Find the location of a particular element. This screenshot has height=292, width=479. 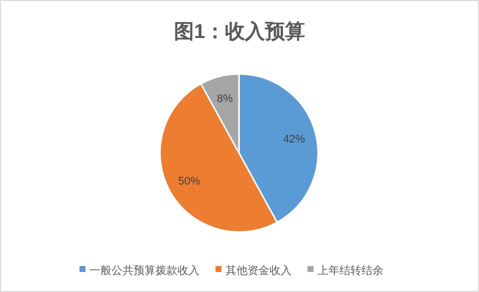

data-label: 50% is located at coordinates (189, 181).